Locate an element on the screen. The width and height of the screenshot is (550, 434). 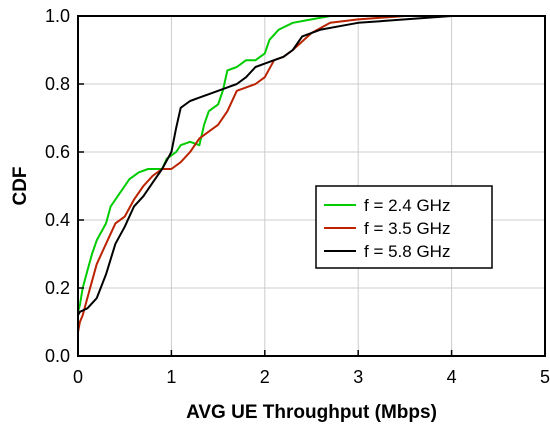
x-tick-label: 0 is located at coordinates (78, 377).